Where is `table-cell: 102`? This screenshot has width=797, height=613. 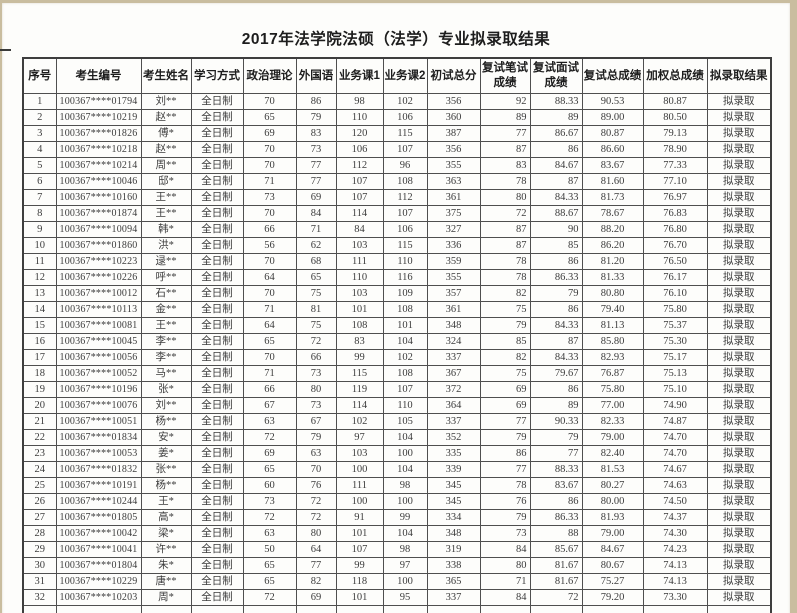 table-cell: 102 is located at coordinates (405, 101).